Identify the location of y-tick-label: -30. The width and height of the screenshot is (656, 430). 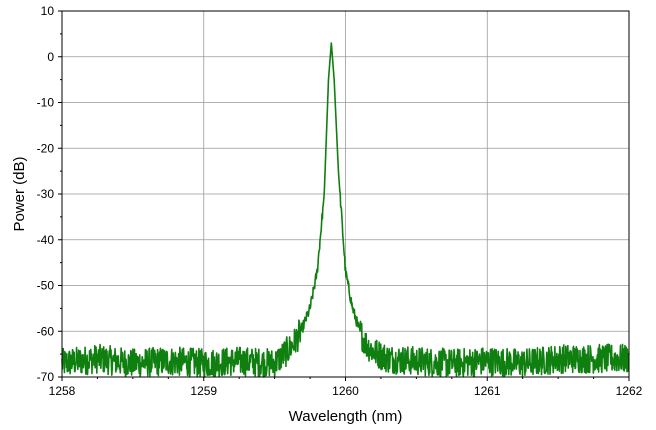
(46, 194).